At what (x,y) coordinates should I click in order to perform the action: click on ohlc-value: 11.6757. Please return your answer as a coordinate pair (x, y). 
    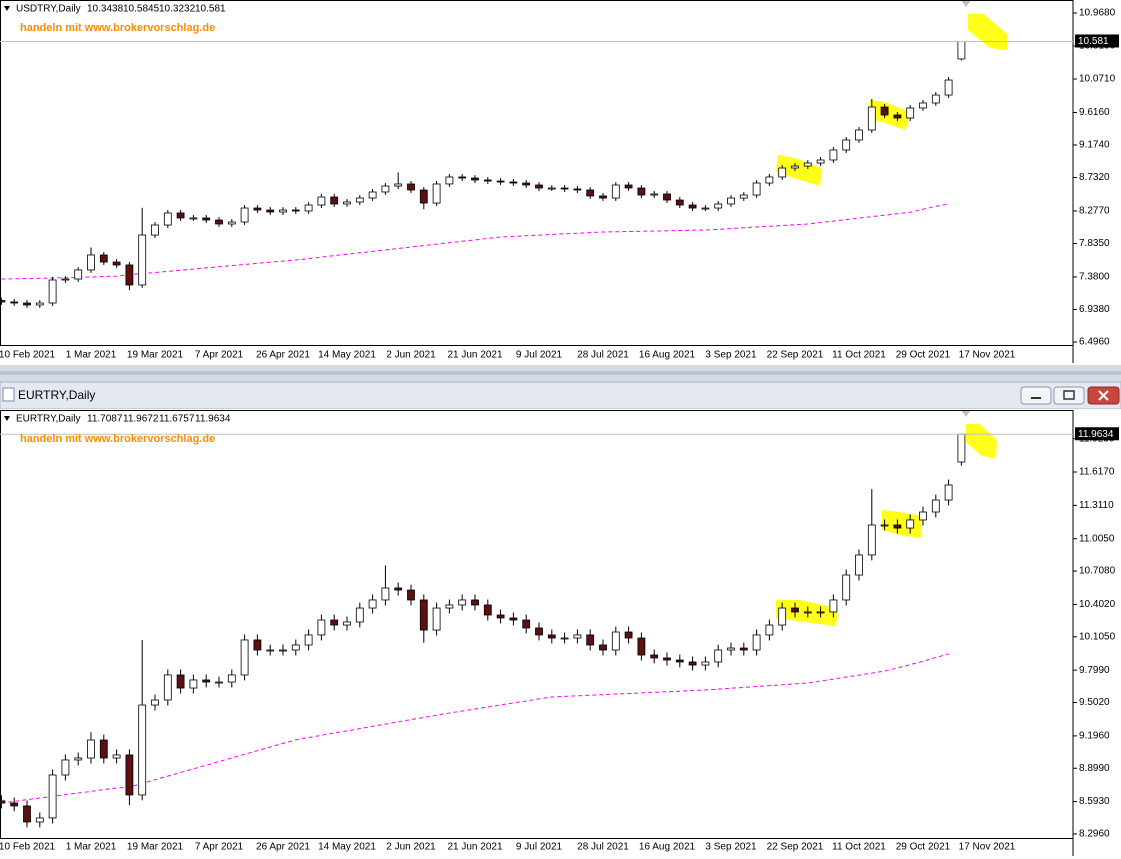
    Looking at the image, I should click on (177, 419).